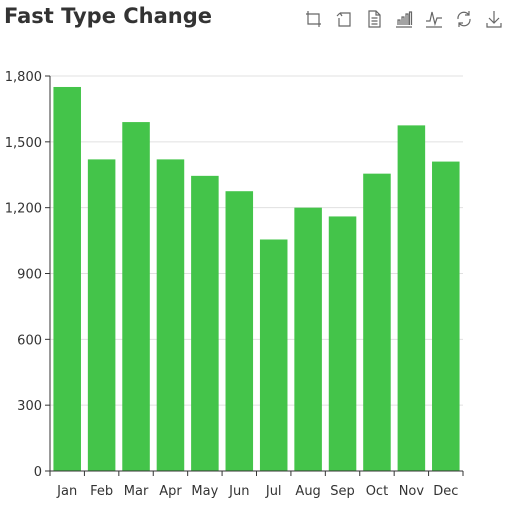 Image resolution: width=512 pixels, height=512 pixels. I want to click on bar-chart-icon, so click(404, 19).